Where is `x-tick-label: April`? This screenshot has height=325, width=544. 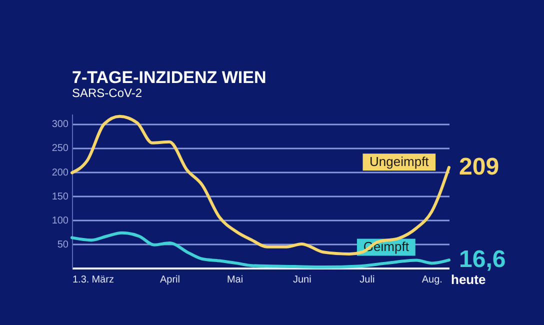
x-tick-label: April is located at coordinates (170, 280).